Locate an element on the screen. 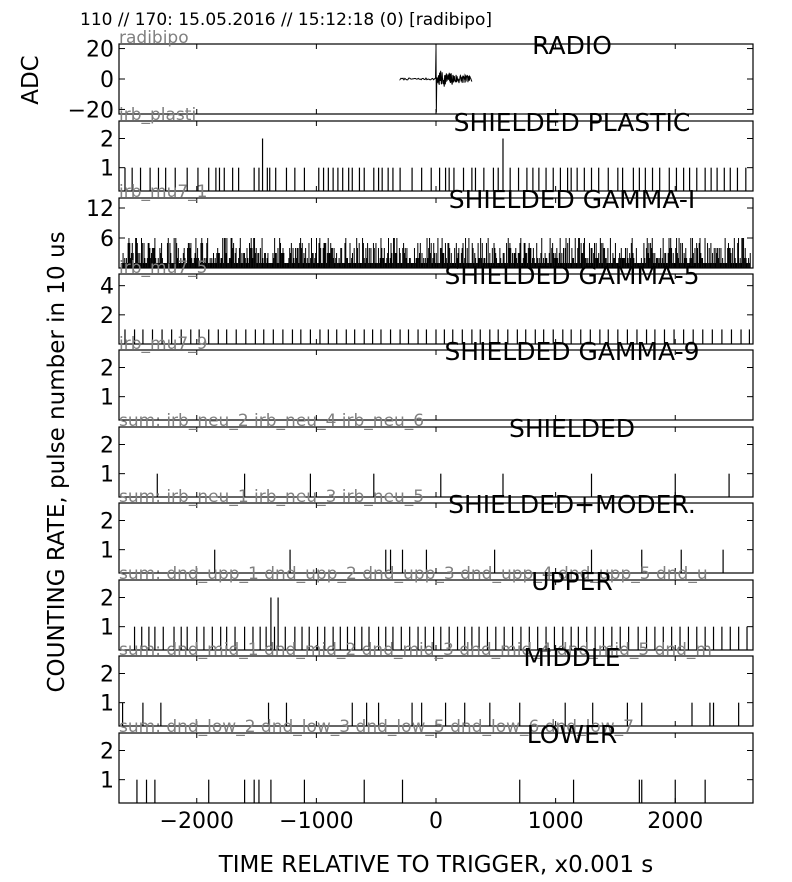 The width and height of the screenshot is (792, 882). panel-subtitle: irb_plasti is located at coordinates (157, 115).